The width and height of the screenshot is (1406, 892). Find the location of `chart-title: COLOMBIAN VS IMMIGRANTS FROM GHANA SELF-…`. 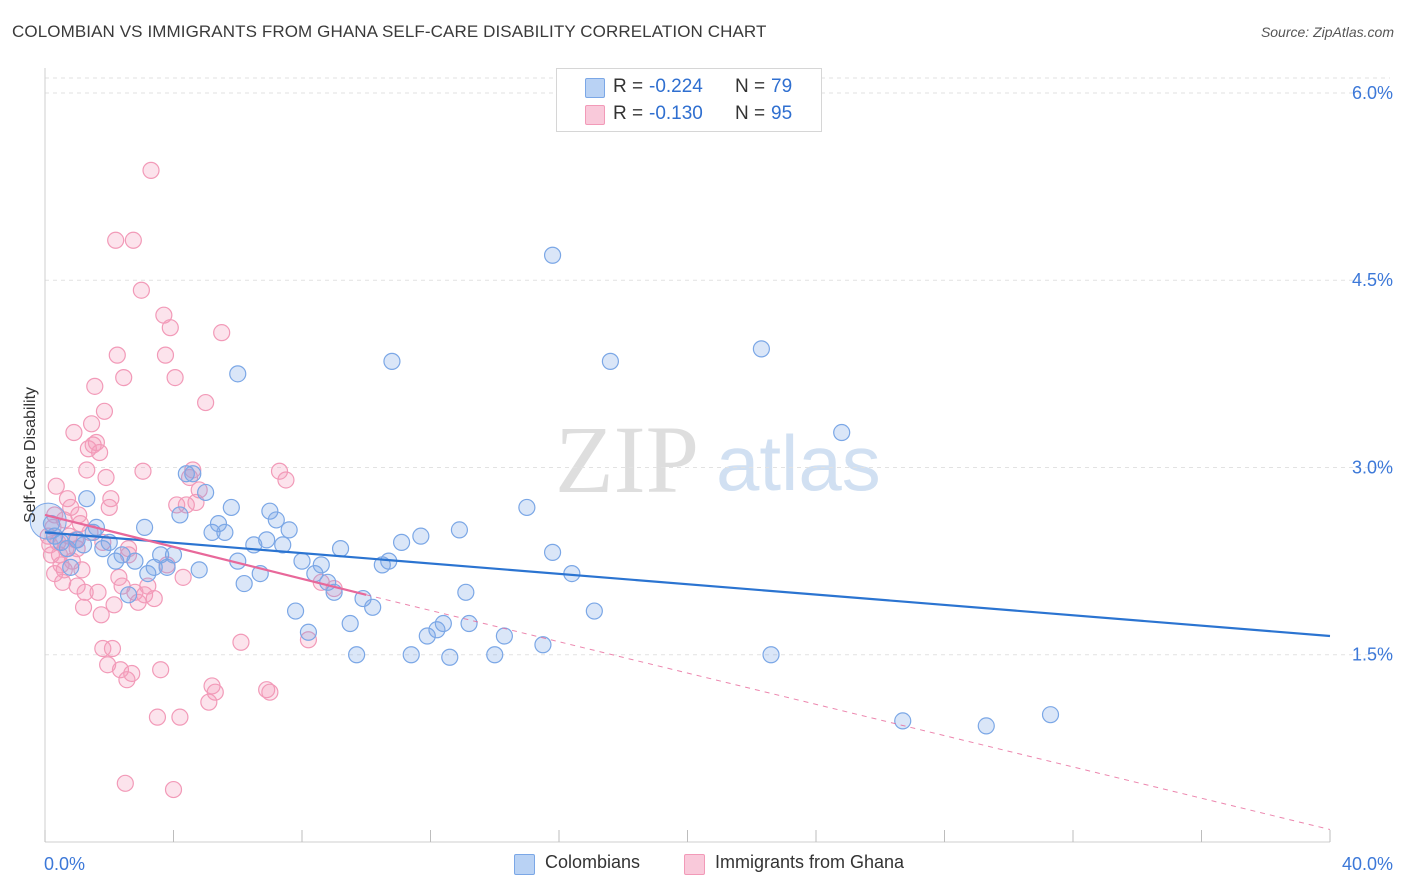

chart-title: COLOMBIAN VS IMMIGRANTS FROM GHANA SELF-… is located at coordinates (389, 31).